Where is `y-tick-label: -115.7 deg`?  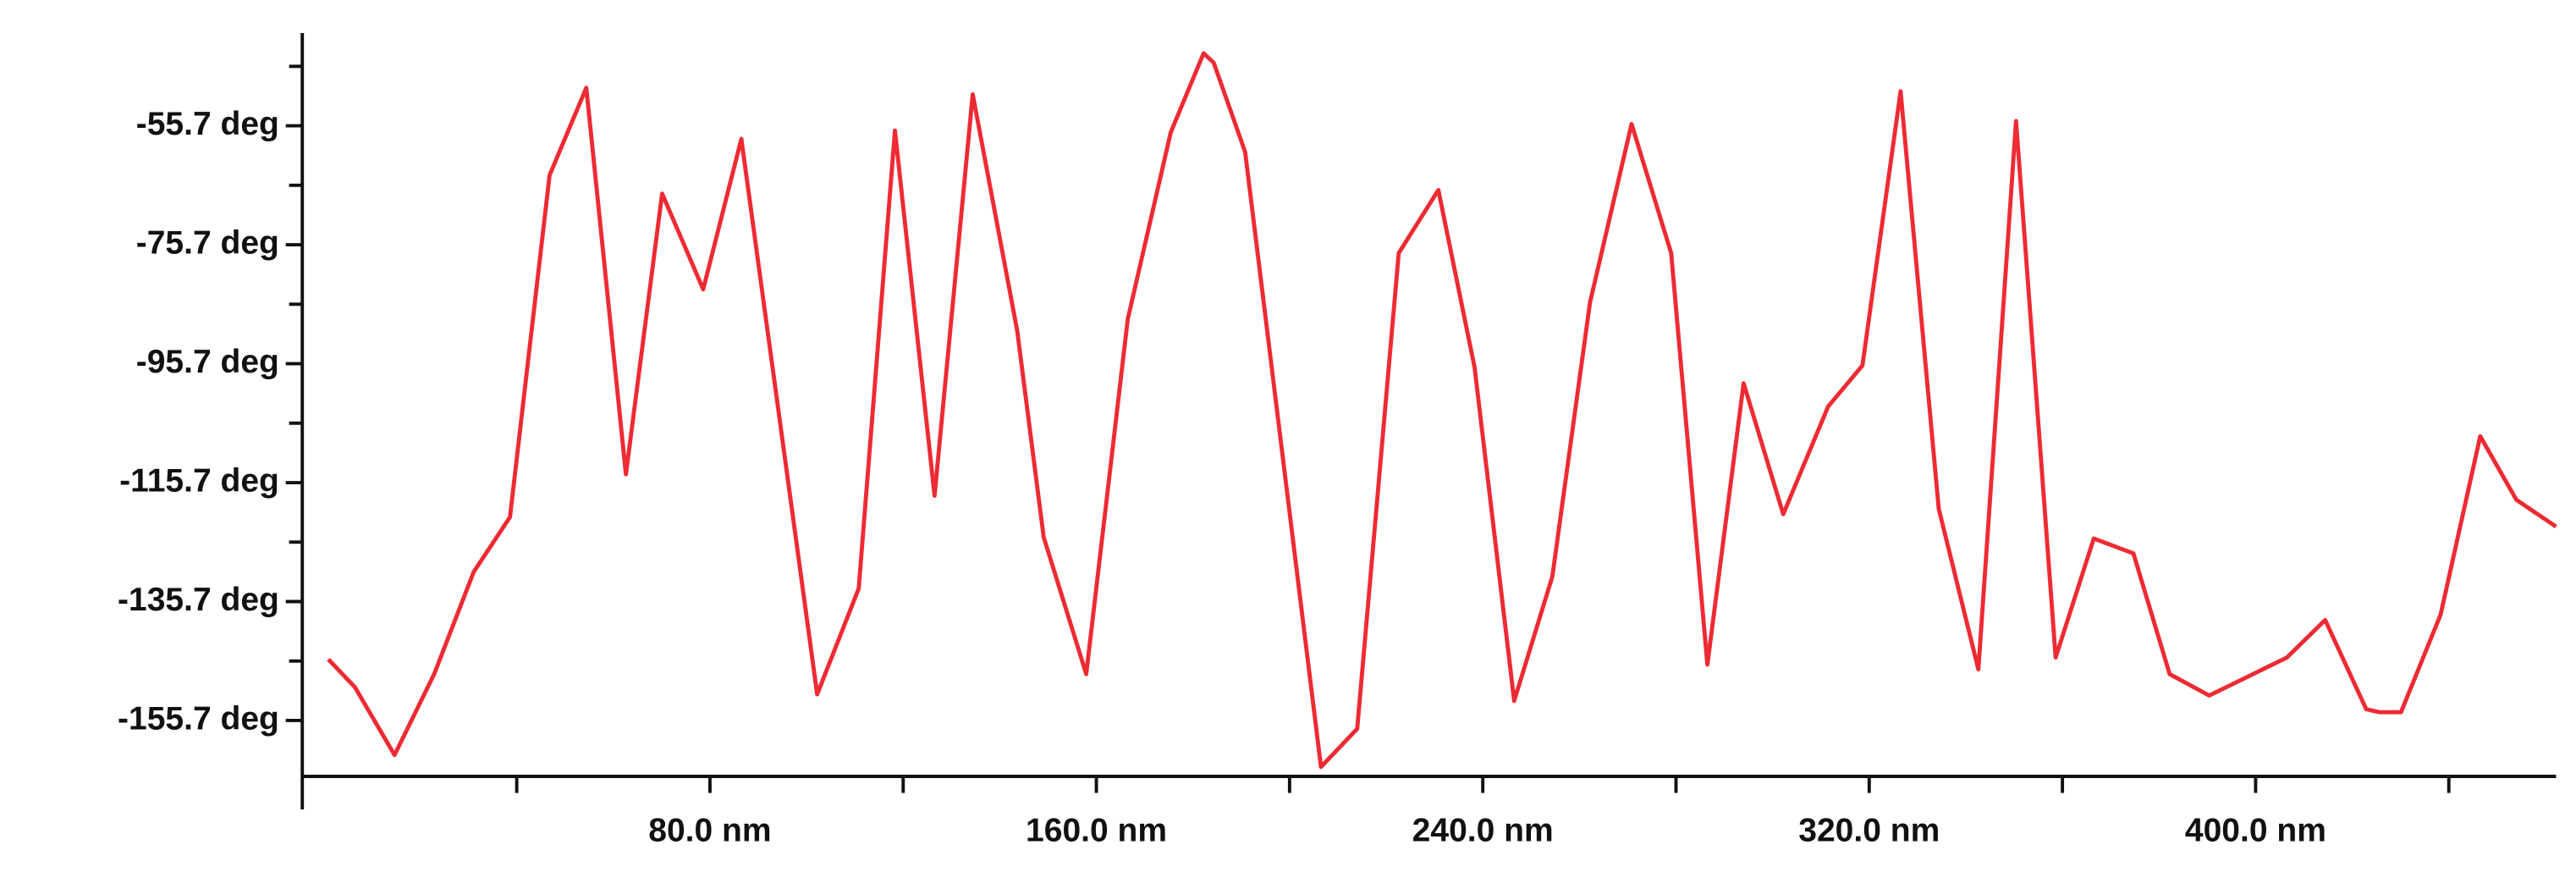 y-tick-label: -115.7 deg is located at coordinates (199, 481).